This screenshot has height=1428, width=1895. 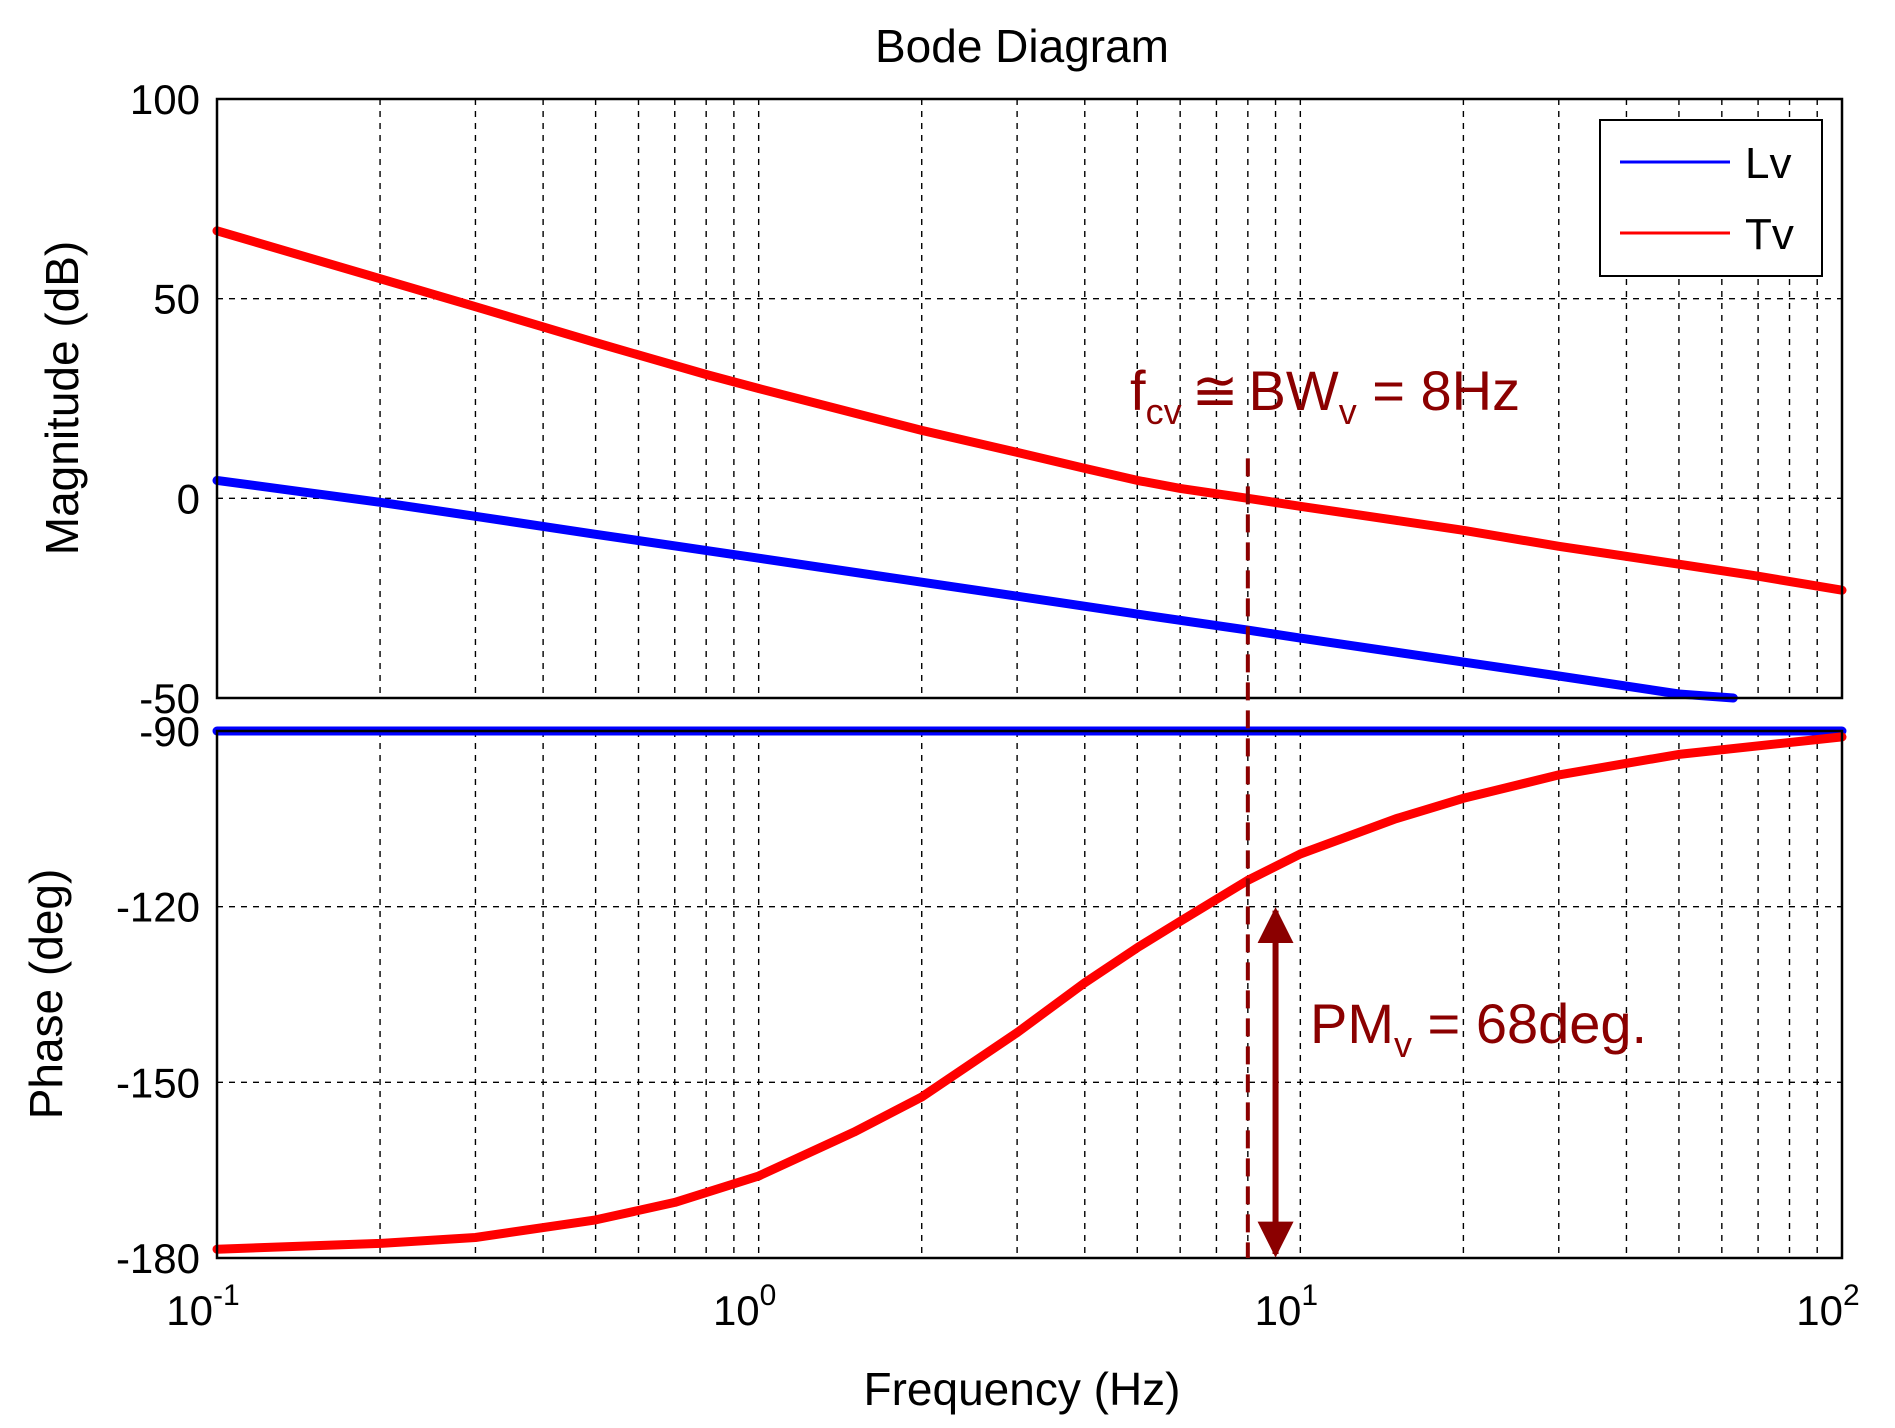 I want to click on x-tick-label: 10⁻¹, so click(x=202, y=1306).